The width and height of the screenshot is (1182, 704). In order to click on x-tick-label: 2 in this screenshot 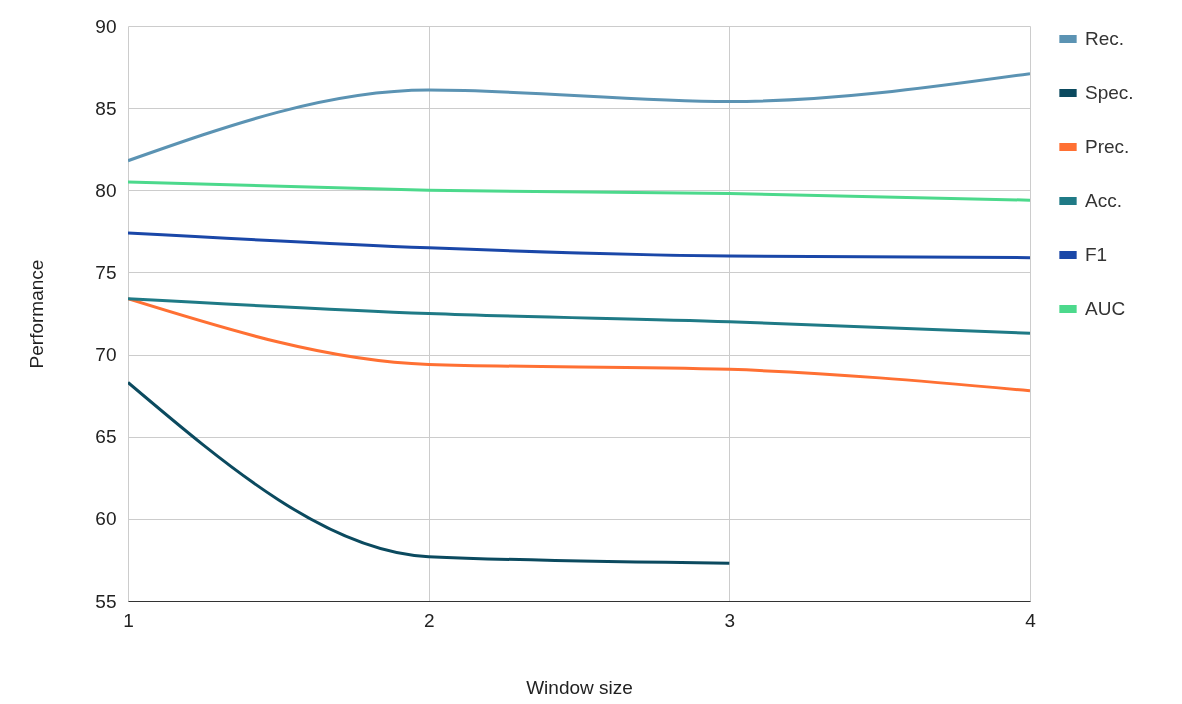, I will do `click(429, 620)`.